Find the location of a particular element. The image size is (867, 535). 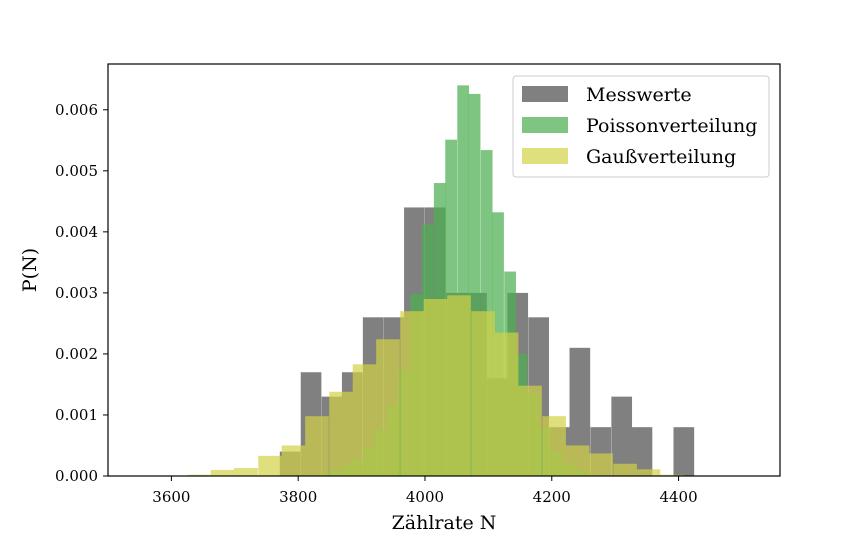

x-axis-ticks: 3600 3800 4000 4200 4400 is located at coordinates (425, 491).